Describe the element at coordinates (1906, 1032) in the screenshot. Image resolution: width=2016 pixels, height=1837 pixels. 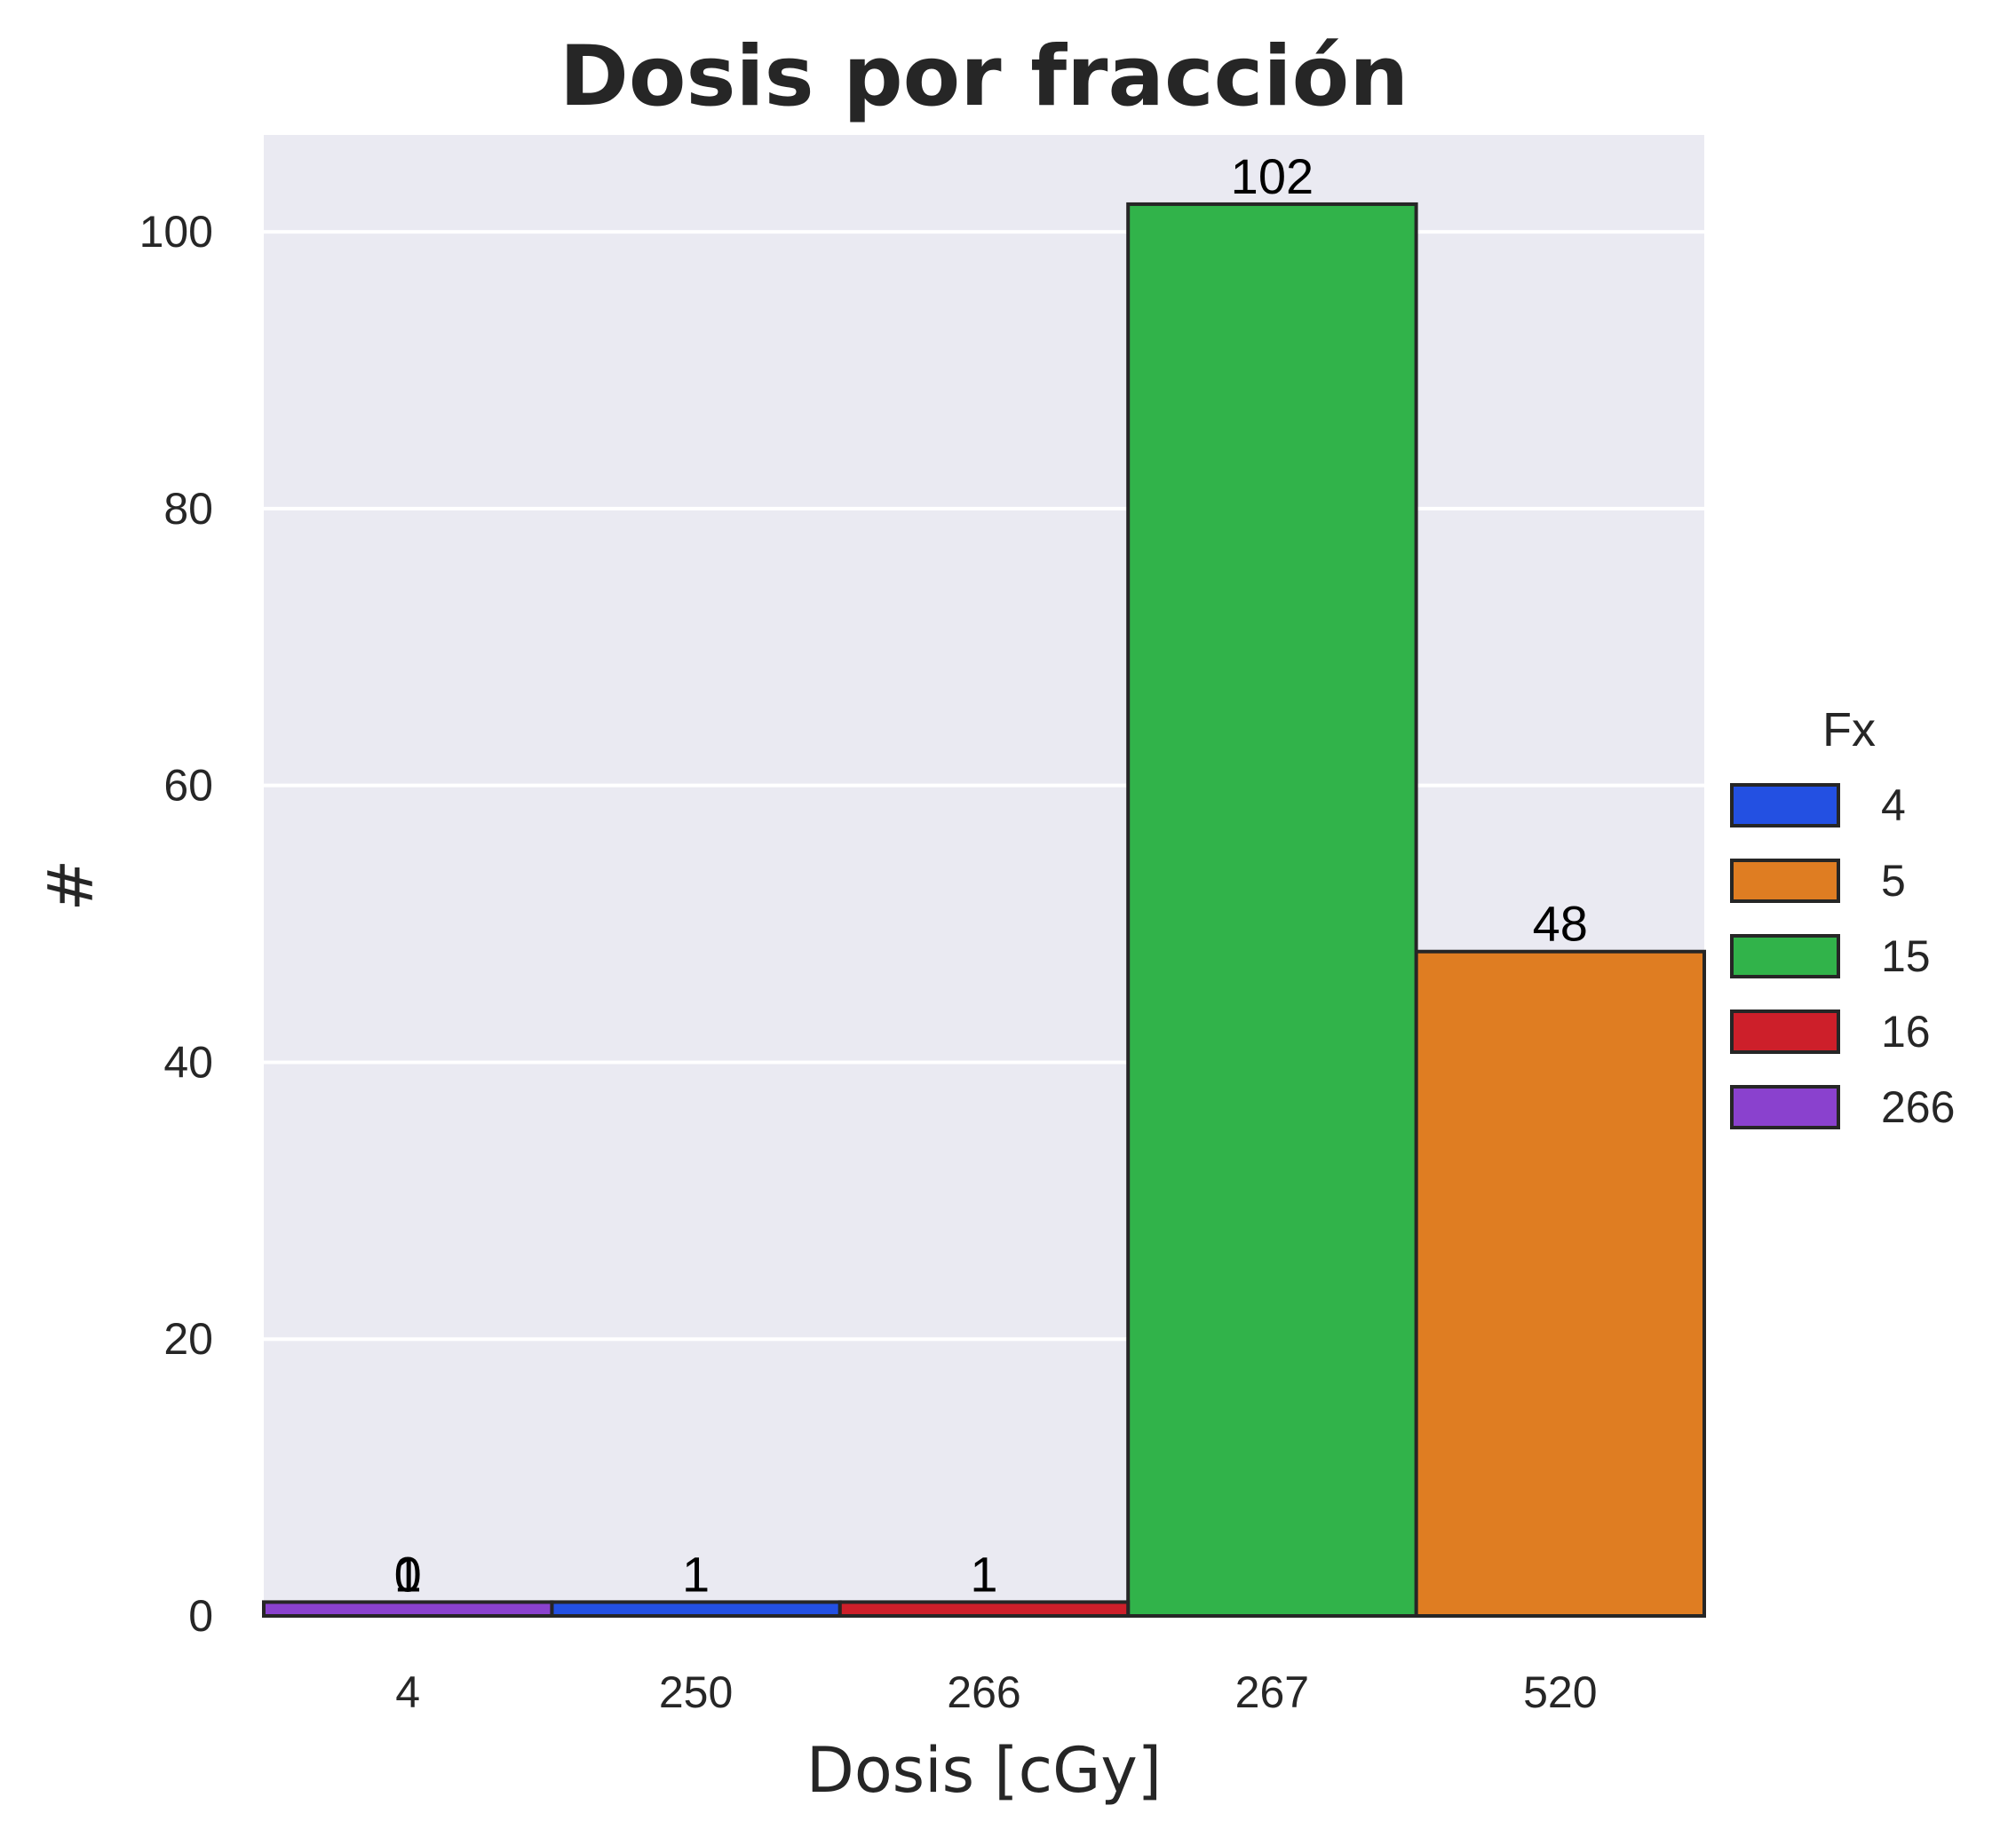
I see `legend-label: 16` at that location.